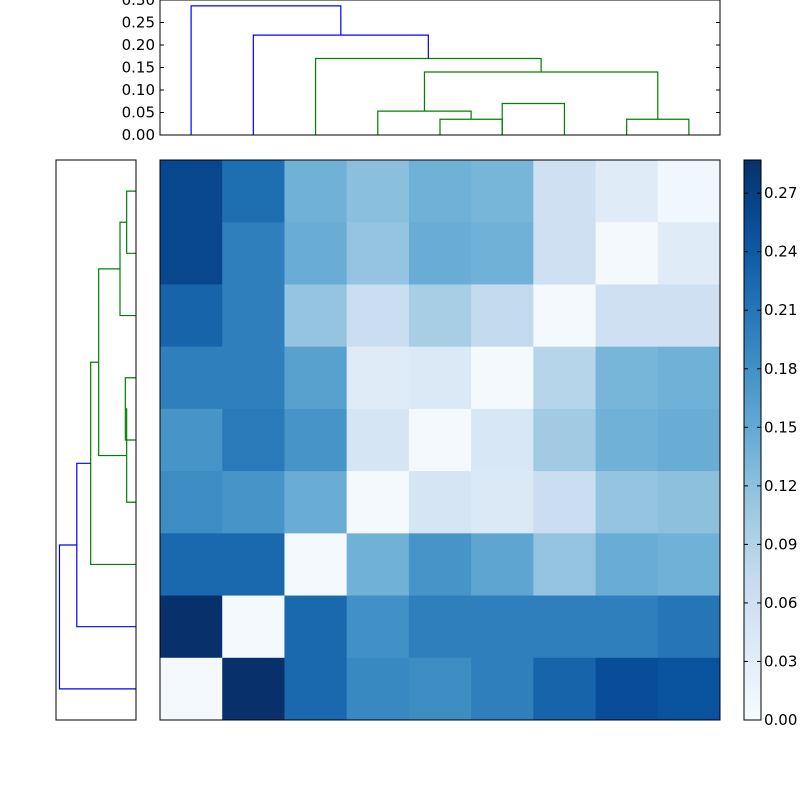  I want to click on top-dendrogram-tick-label: 0.15, so click(138, 68).